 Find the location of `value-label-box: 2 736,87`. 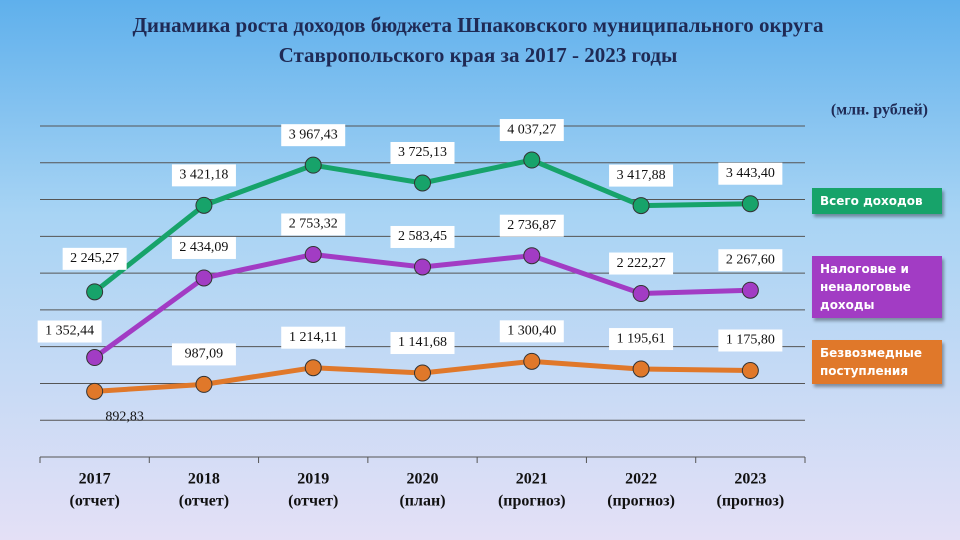

value-label-box: 2 736,87 is located at coordinates (531, 225).